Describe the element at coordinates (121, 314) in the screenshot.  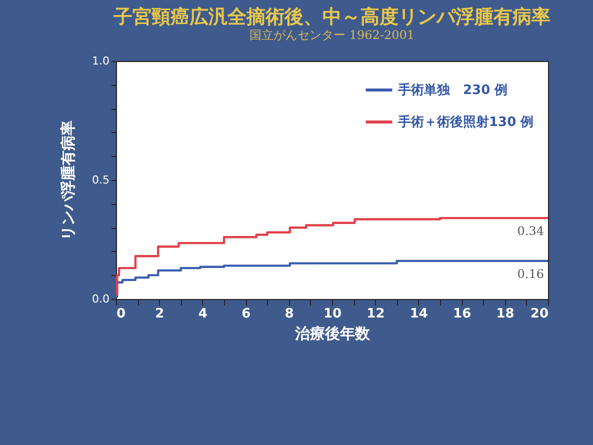
I see `x-tick-label: 0` at that location.